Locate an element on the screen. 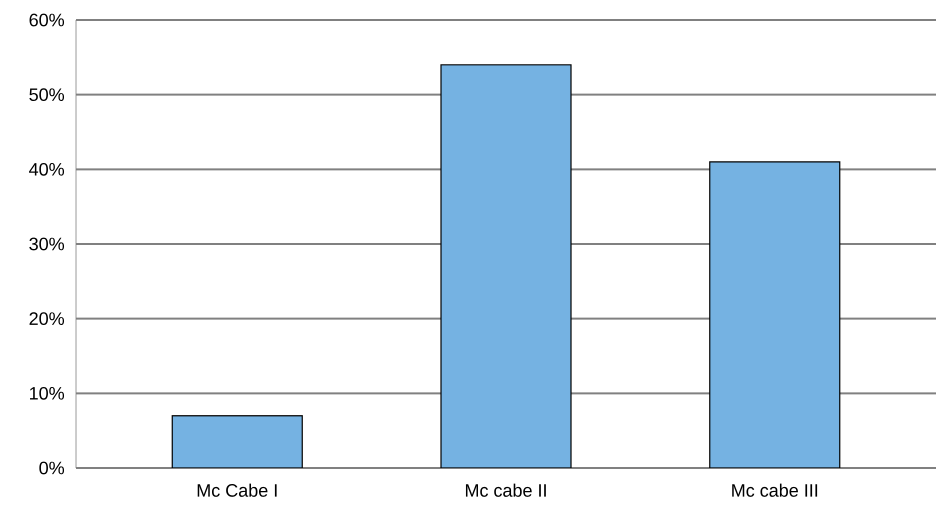 The height and width of the screenshot is (512, 948). x-tick-label: Mc cabe II is located at coordinates (506, 490).